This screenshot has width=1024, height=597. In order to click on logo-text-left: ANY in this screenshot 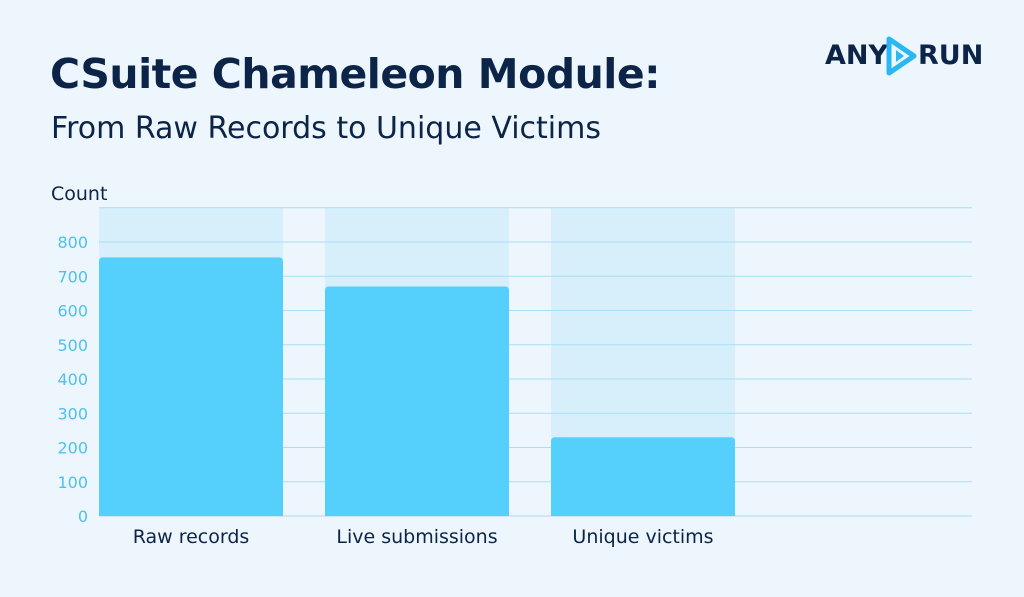, I will do `click(857, 55)`.